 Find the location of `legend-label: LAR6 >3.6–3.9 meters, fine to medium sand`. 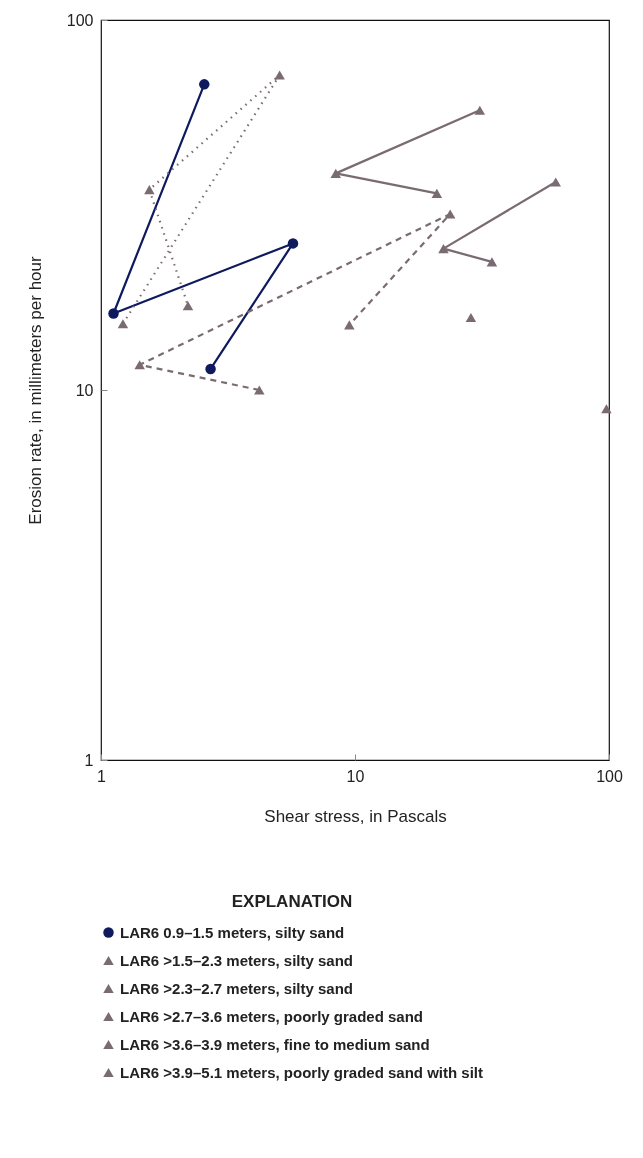

legend-label: LAR6 >3.6–3.9 meters, fine to medium sand is located at coordinates (275, 1044).